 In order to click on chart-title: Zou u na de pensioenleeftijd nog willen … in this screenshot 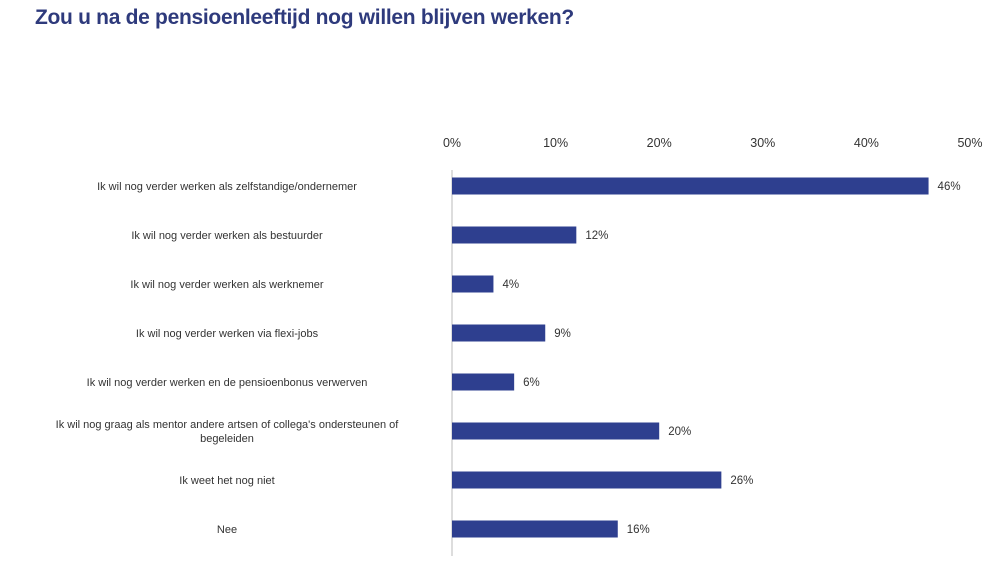, I will do `click(304, 17)`.